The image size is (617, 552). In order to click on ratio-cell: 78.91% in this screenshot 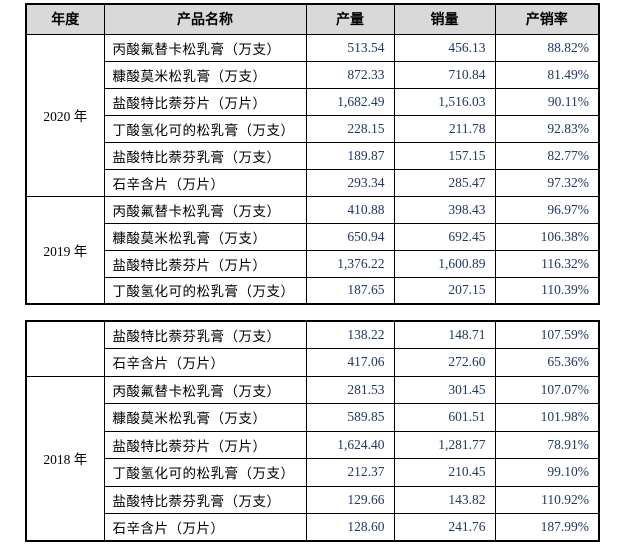, I will do `click(547, 444)`.